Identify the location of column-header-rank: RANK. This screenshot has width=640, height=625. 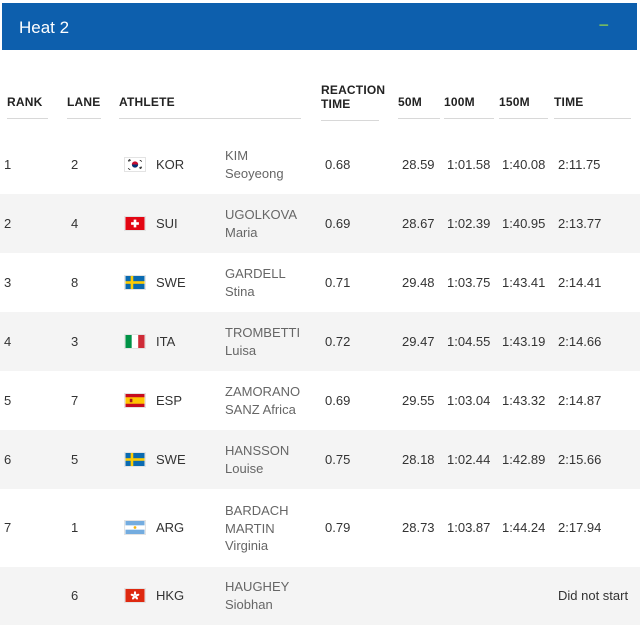
(27, 107).